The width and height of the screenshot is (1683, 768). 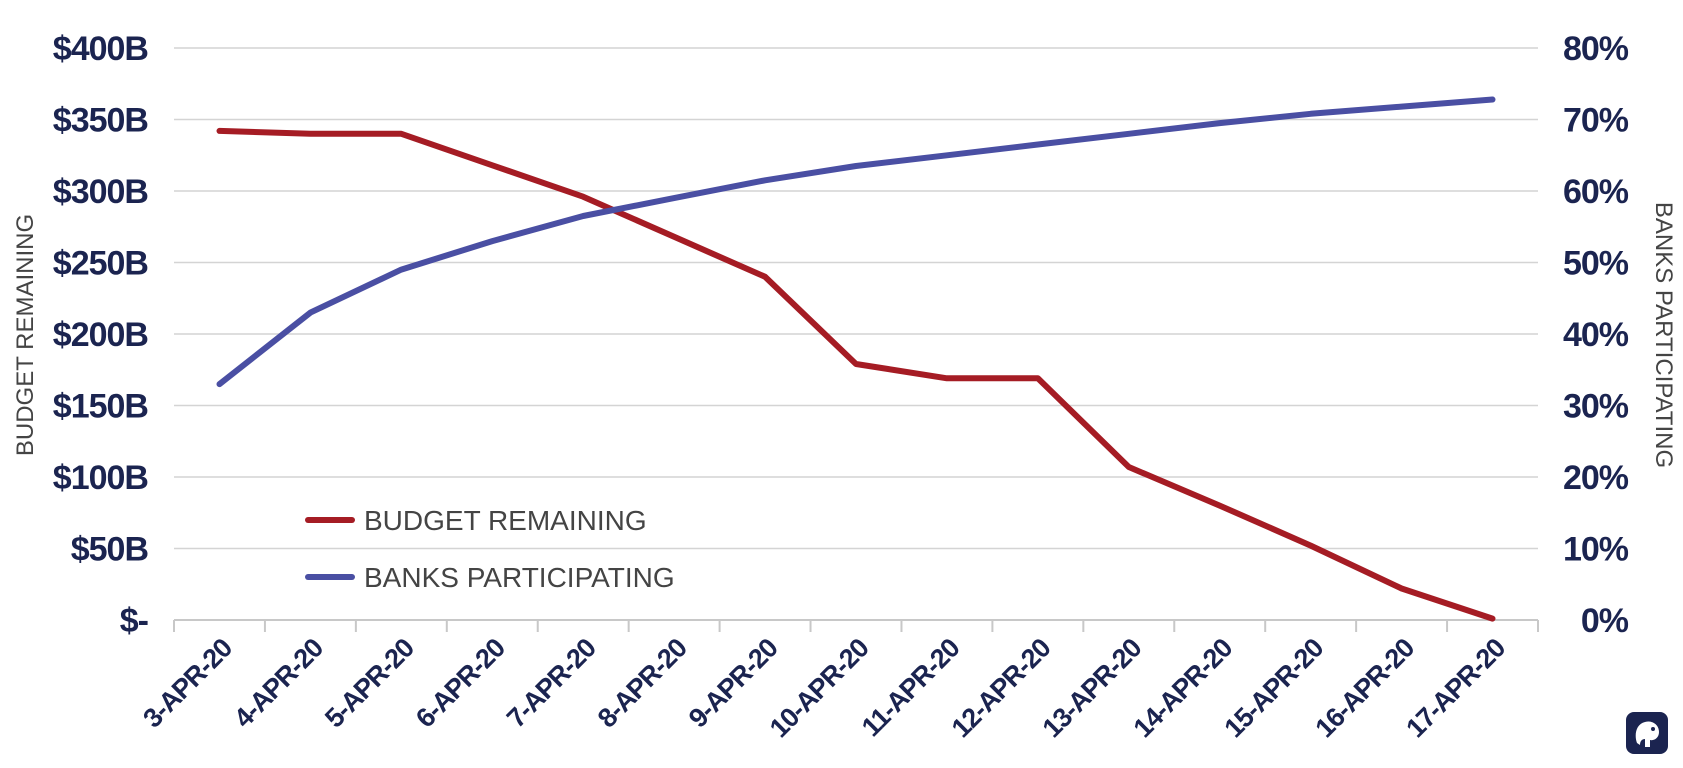 I want to click on legend-label-banks: BANKS PARTICIPATING, so click(x=519, y=577).